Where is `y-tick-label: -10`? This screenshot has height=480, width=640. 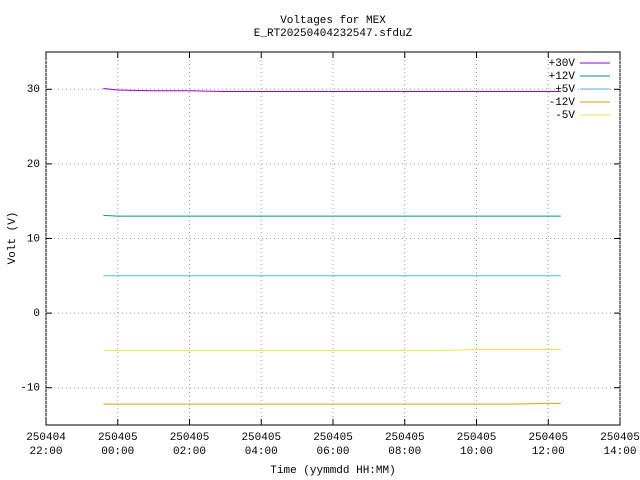
y-tick-label: -10 is located at coordinates (30, 389).